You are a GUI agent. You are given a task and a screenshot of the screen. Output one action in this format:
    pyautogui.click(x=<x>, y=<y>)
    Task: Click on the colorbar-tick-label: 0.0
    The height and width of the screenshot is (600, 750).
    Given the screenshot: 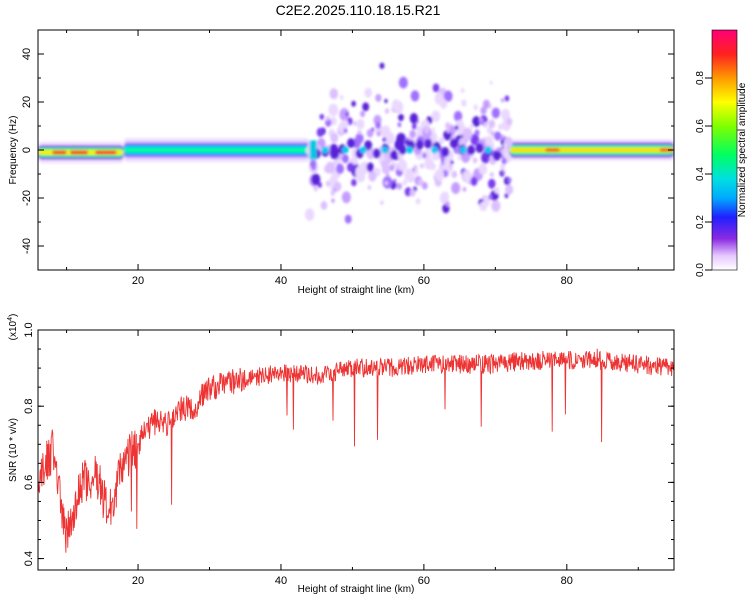 What is the action you would take?
    pyautogui.click(x=700, y=270)
    